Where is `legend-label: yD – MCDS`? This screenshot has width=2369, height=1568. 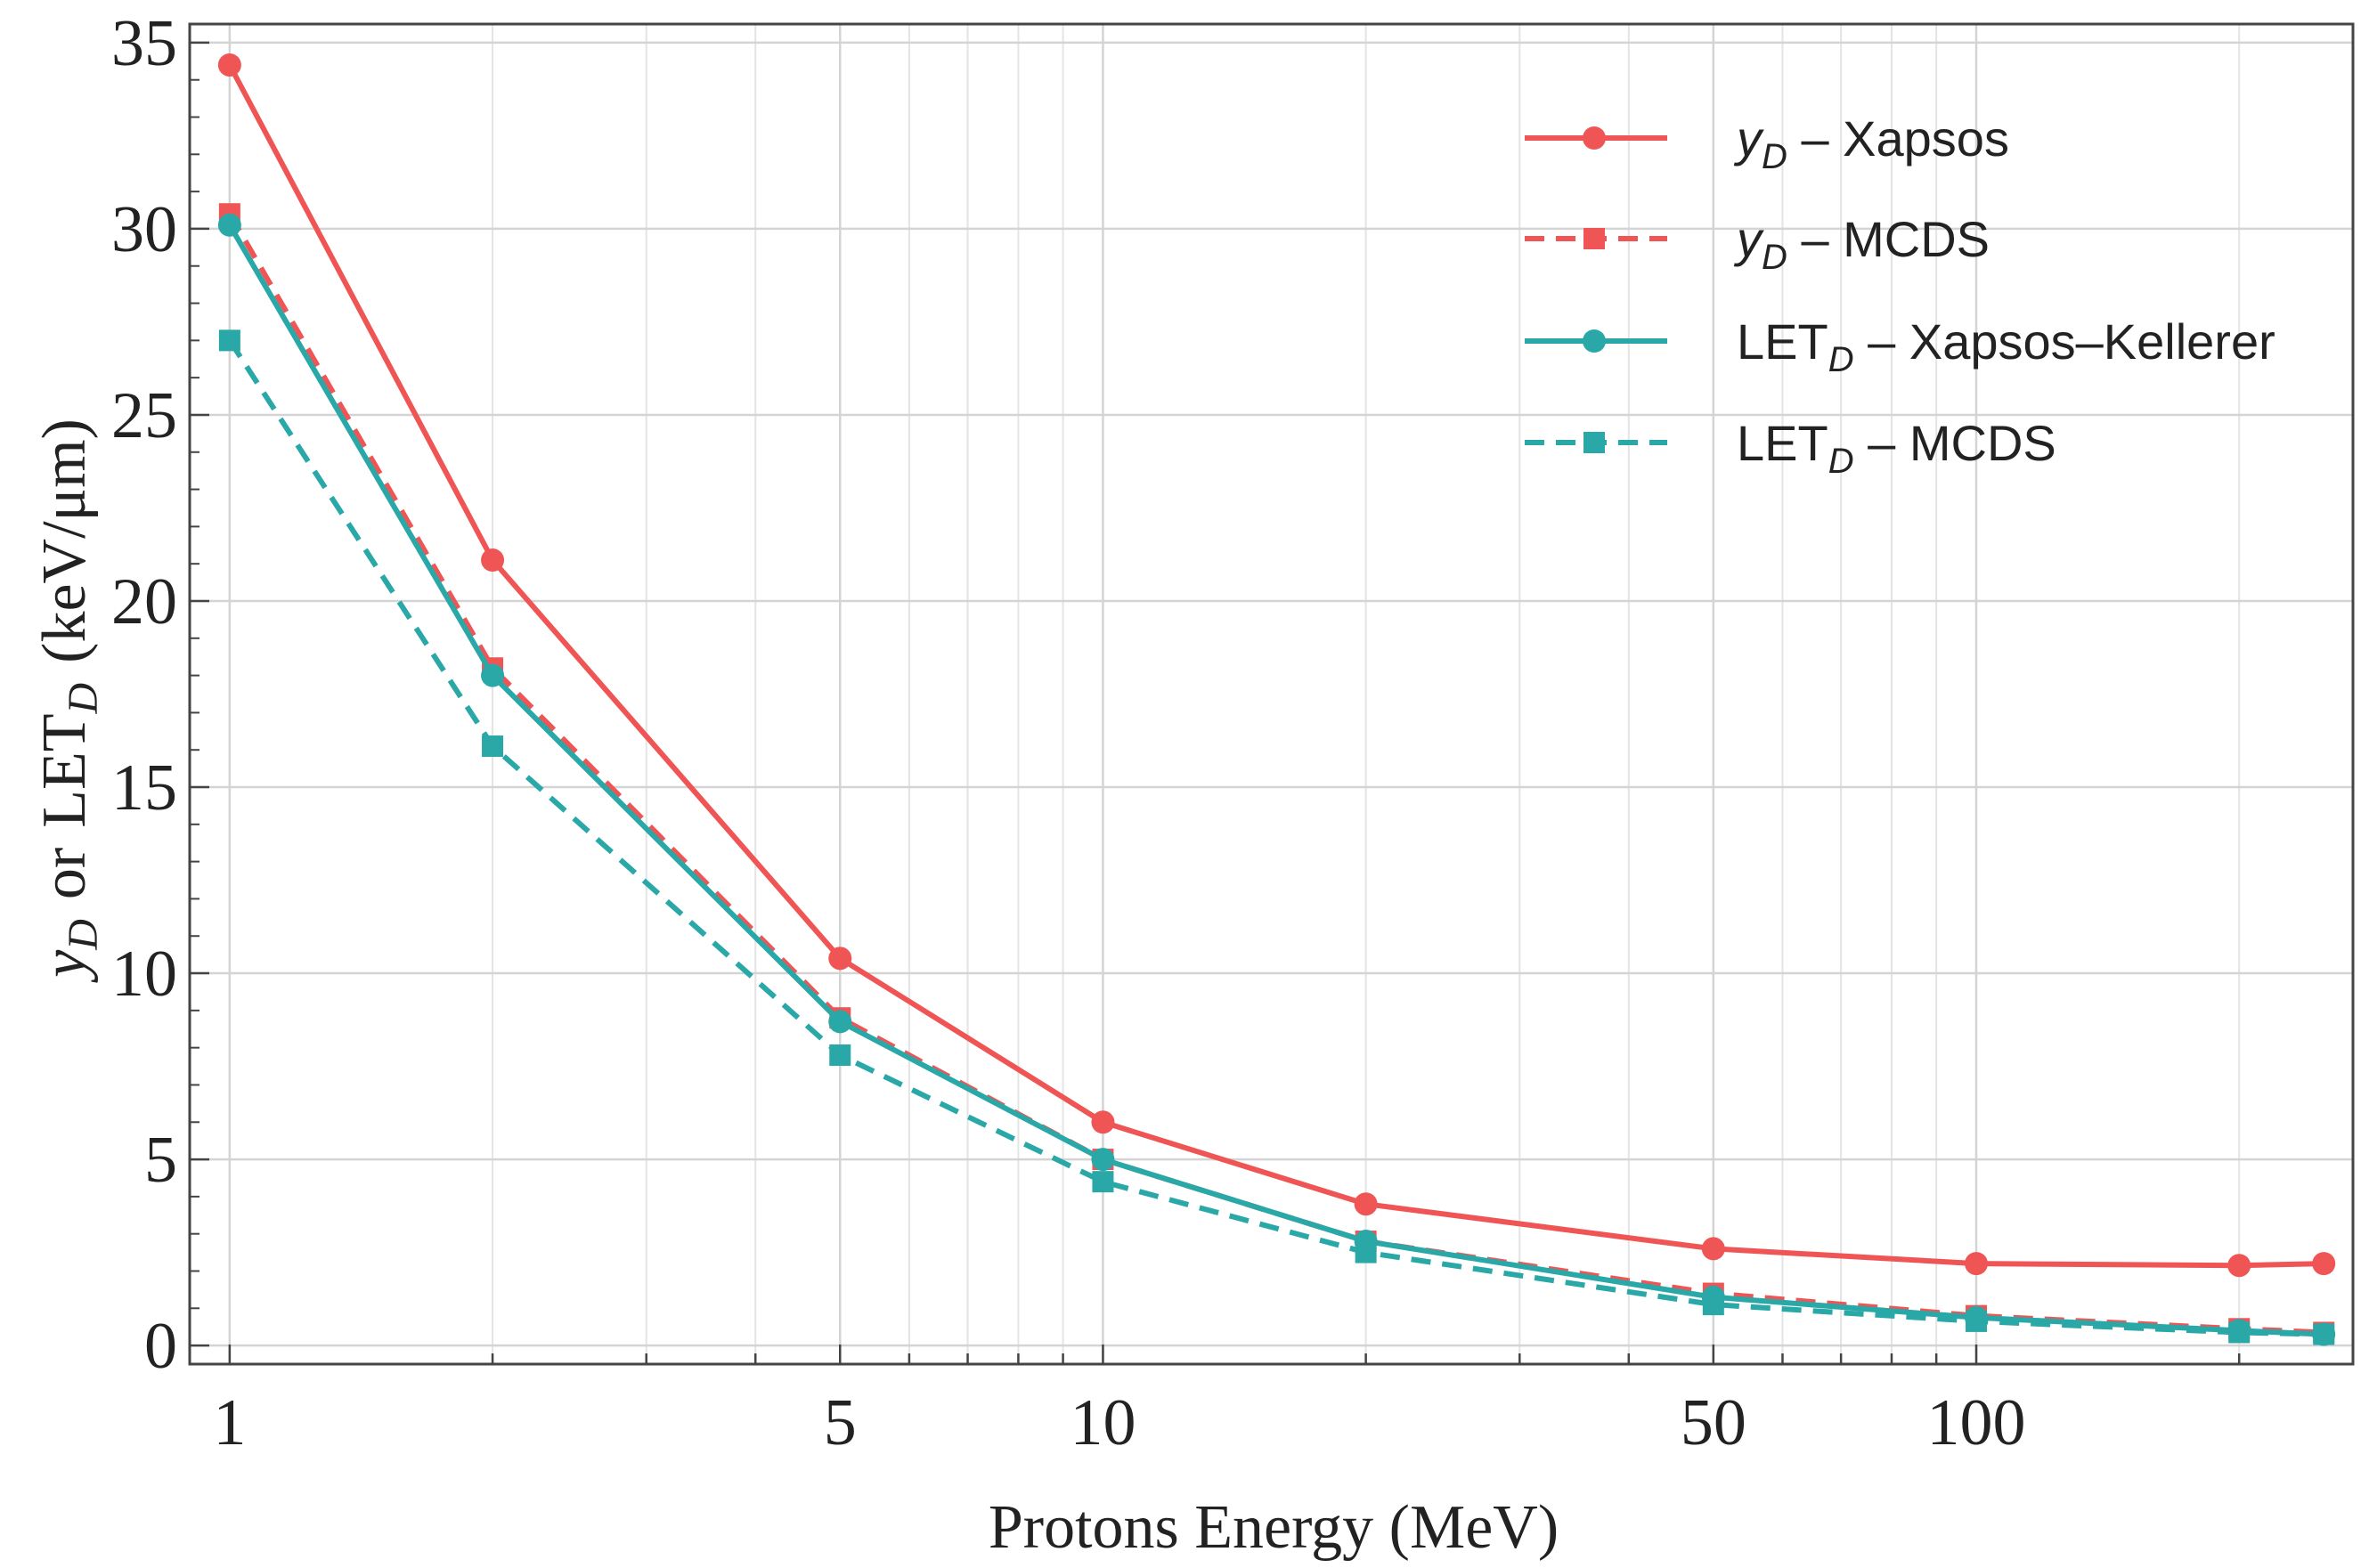
legend-label: yD – MCDS is located at coordinates (1861, 244).